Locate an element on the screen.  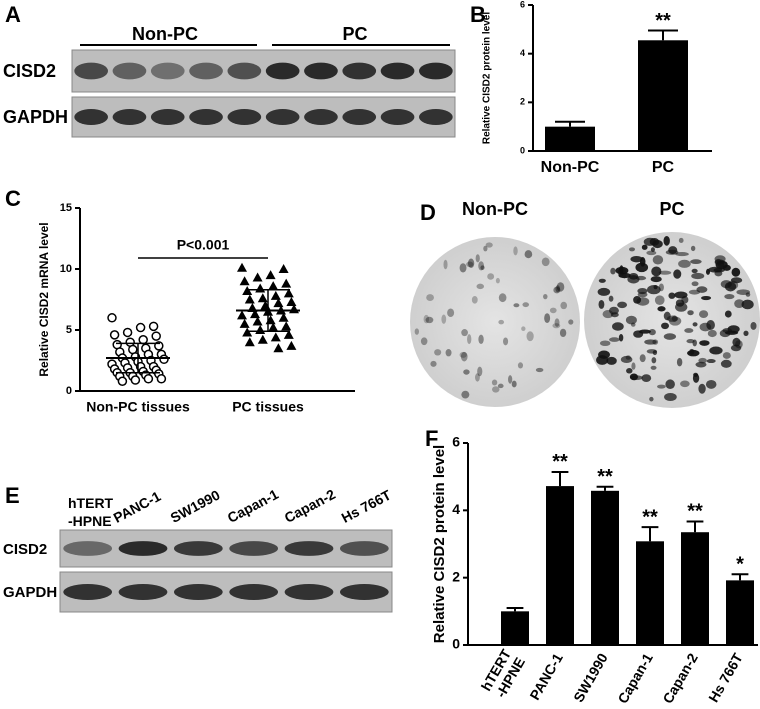
ihc-panel: D Non-PC PC is located at coordinates (585, 303).